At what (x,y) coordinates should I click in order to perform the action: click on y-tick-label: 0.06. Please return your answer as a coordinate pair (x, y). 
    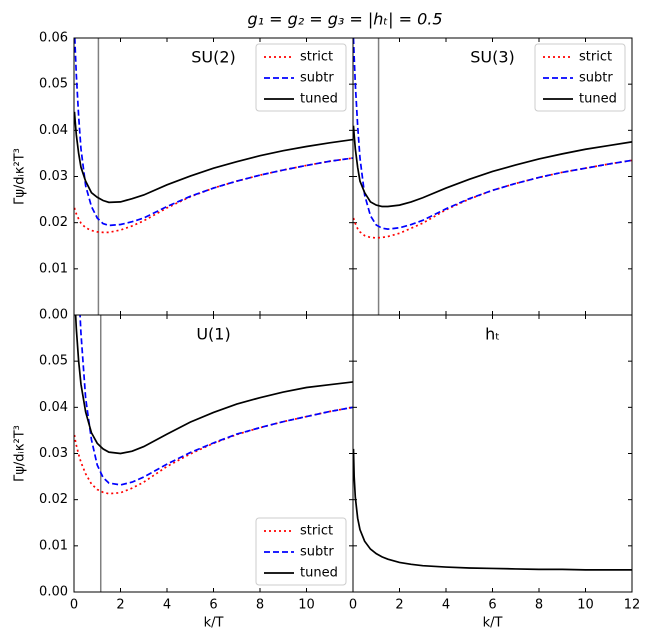
    Looking at the image, I should click on (53, 38).